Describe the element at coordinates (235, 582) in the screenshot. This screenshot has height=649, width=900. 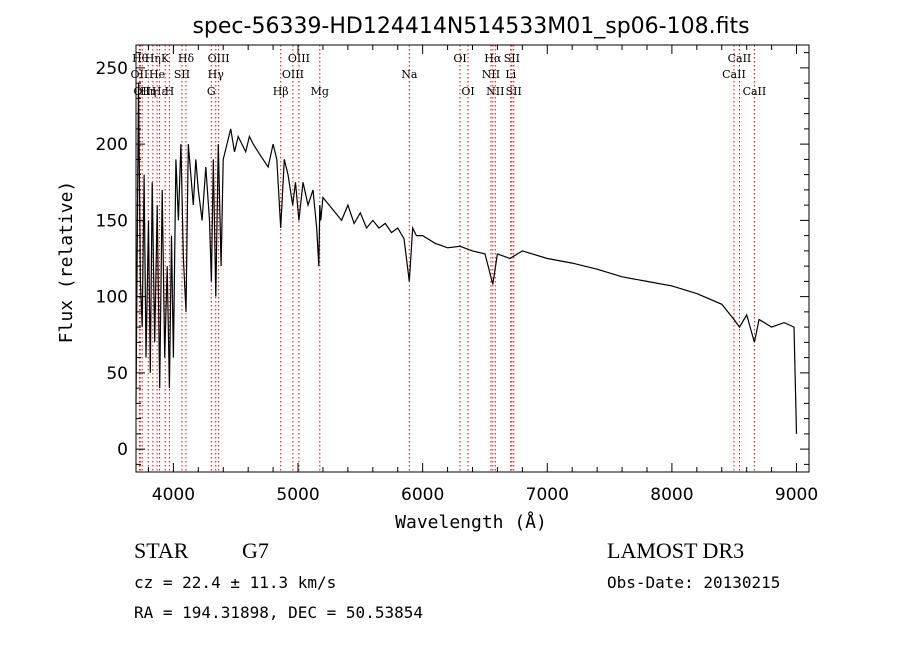
I see `redshift-cz: cz = 22.4 ± 11.3 km/s` at that location.